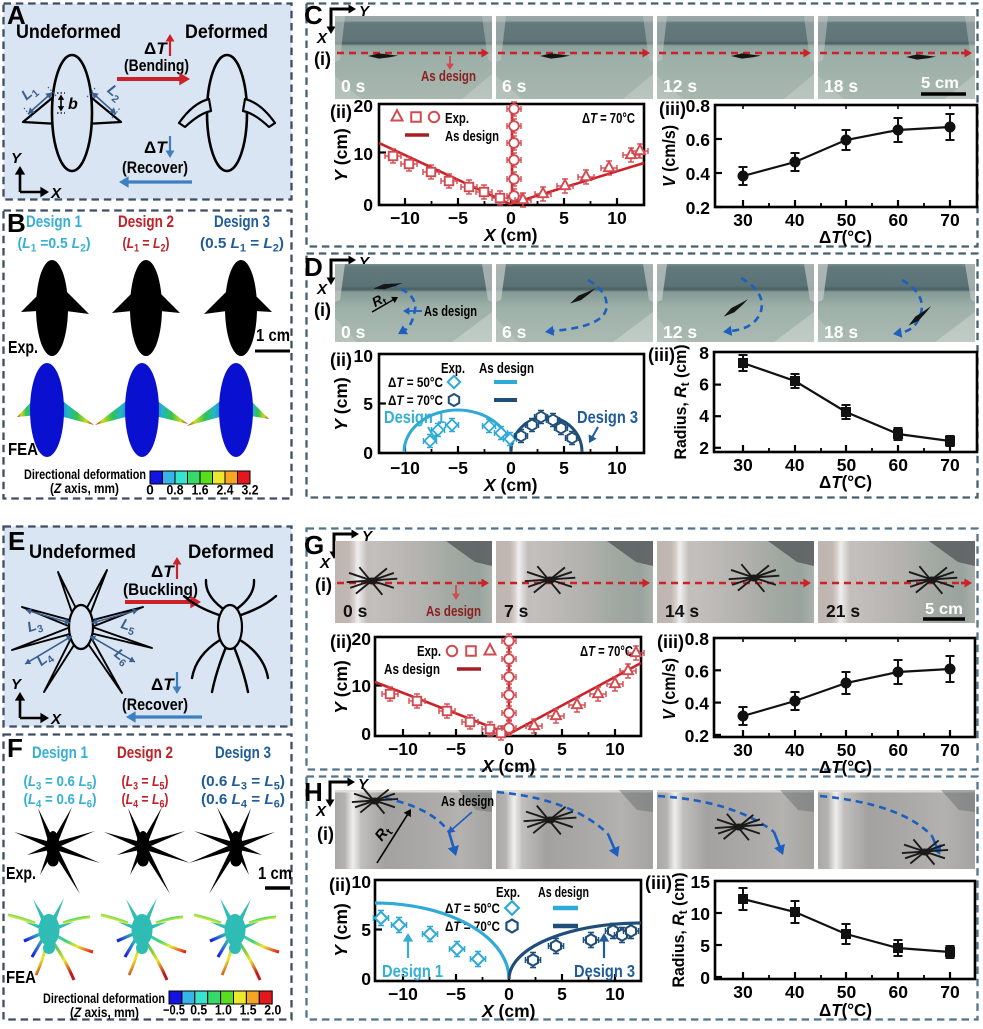  Describe the element at coordinates (15, 748) in the screenshot. I see `svg-text: F` at that location.